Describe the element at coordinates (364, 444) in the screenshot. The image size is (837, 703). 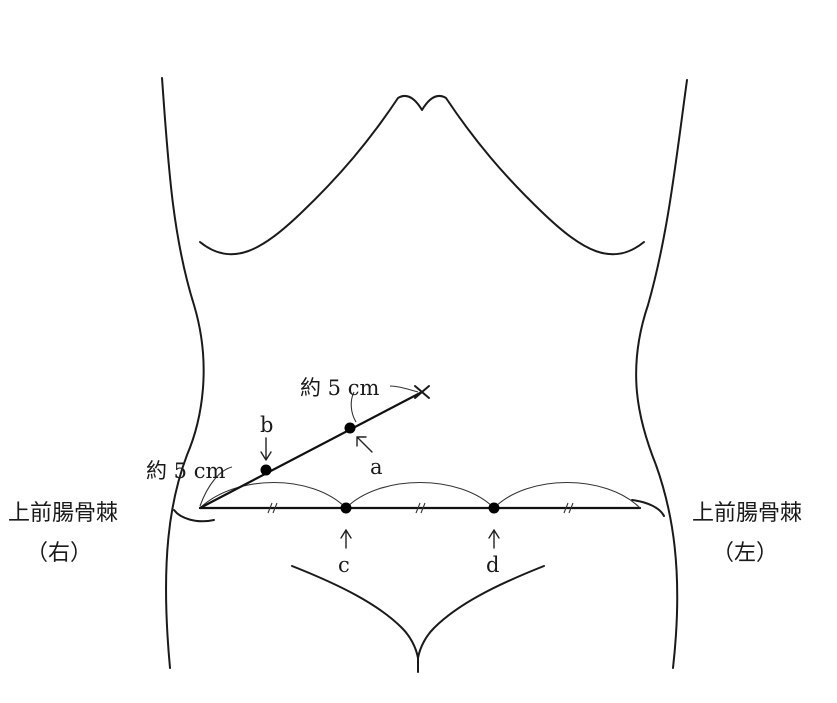
I see `arrow-to-a` at that location.